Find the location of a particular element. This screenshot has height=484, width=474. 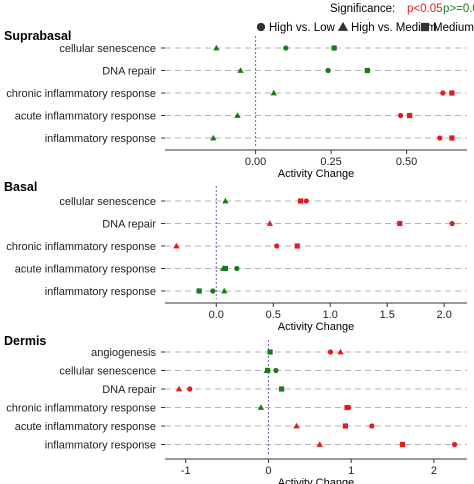

significance-level-nonsignificant: p>=0.05 is located at coordinates (458, 9).